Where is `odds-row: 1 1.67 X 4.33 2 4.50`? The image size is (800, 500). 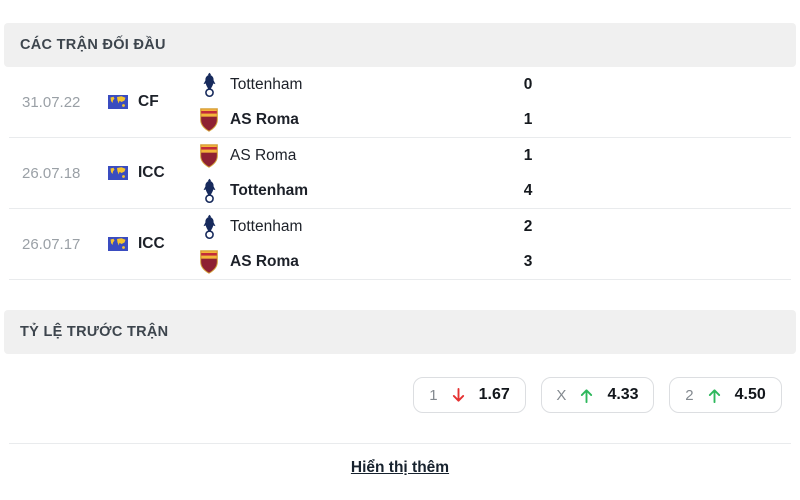 odds-row: 1 1.67 X 4.33 2 4.50 is located at coordinates (400, 395).